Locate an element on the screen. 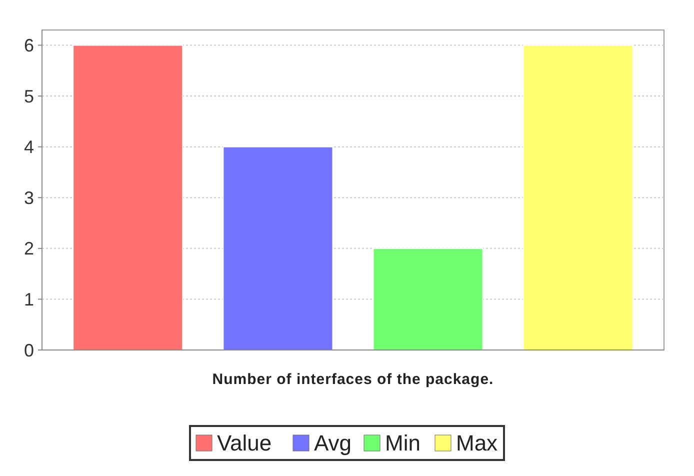 The image size is (694, 476). y-tick-label: 6 is located at coordinates (29, 46).